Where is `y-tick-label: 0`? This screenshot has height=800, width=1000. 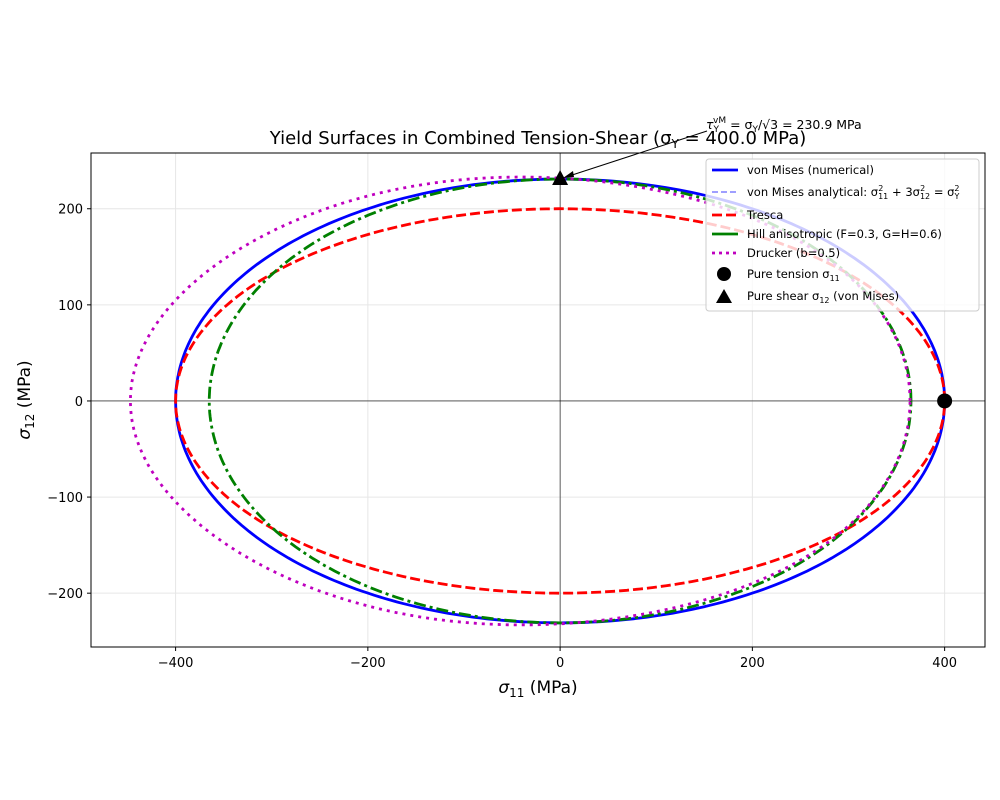
y-tick-label: 0 is located at coordinates (79, 402).